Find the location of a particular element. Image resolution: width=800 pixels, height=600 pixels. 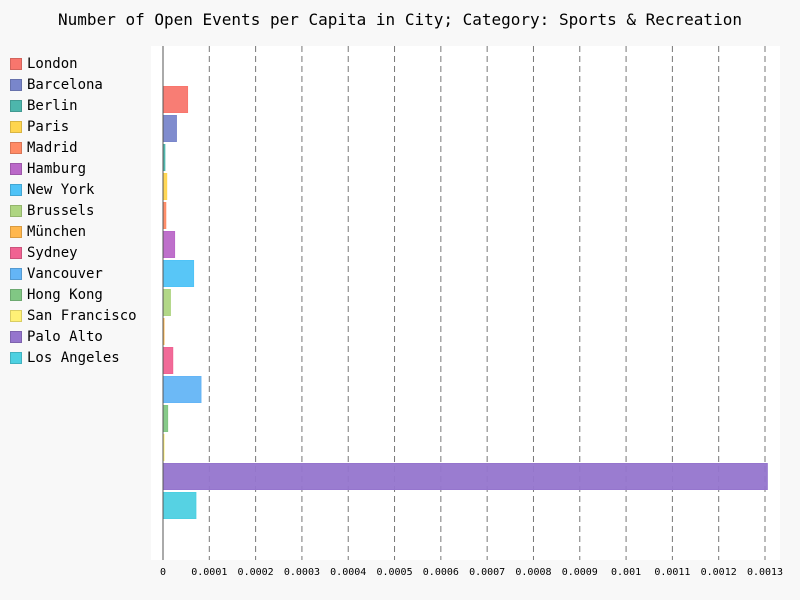

legend-item: Brussels is located at coordinates (80, 210).